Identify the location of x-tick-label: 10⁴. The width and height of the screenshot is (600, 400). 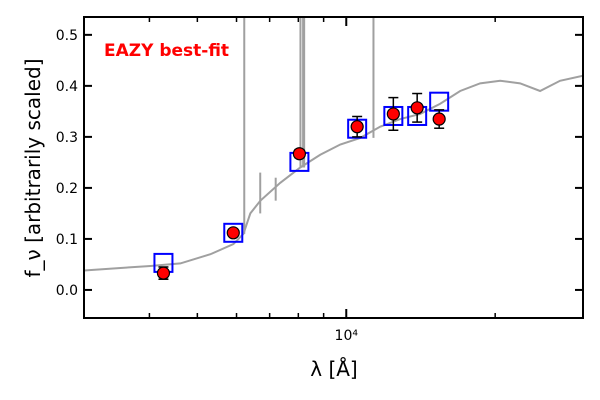
(347, 336).